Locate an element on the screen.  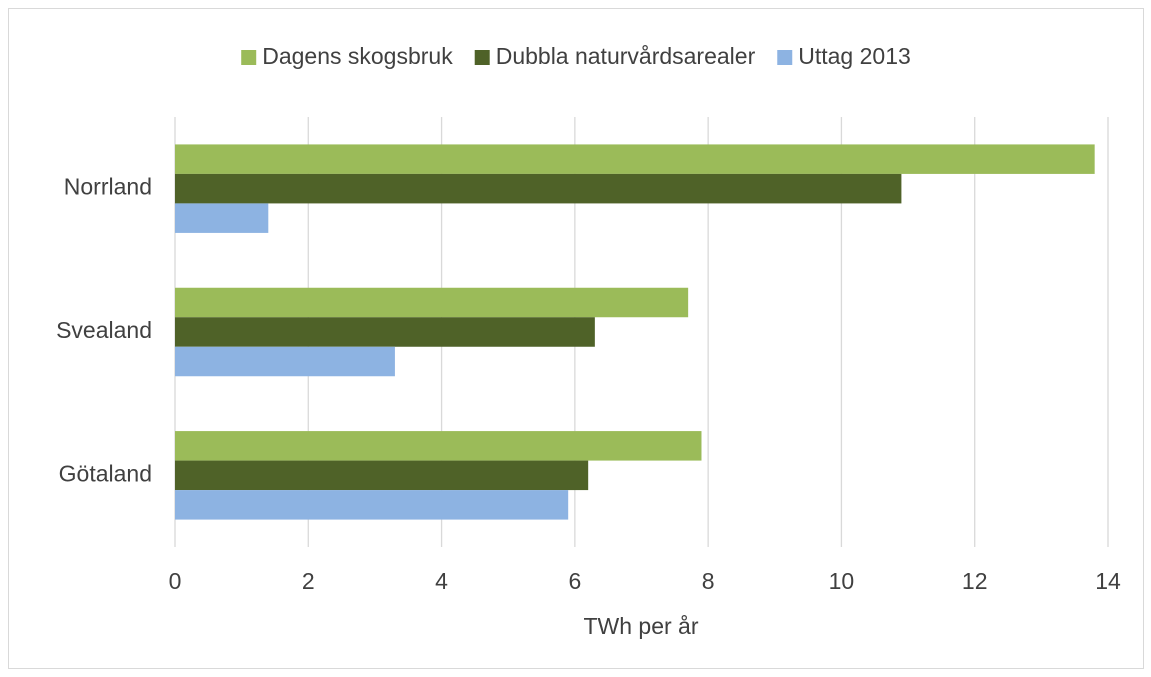
x-axis-title: TWh per år is located at coordinates (640, 626).